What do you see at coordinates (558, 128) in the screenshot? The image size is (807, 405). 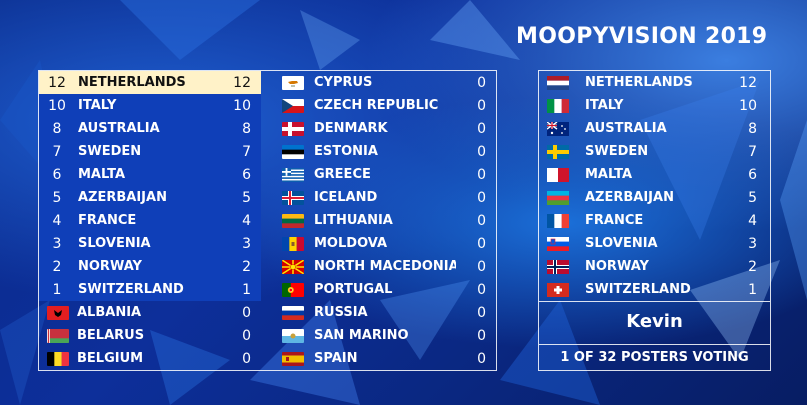 I see `australia-flag-icon` at bounding box center [558, 128].